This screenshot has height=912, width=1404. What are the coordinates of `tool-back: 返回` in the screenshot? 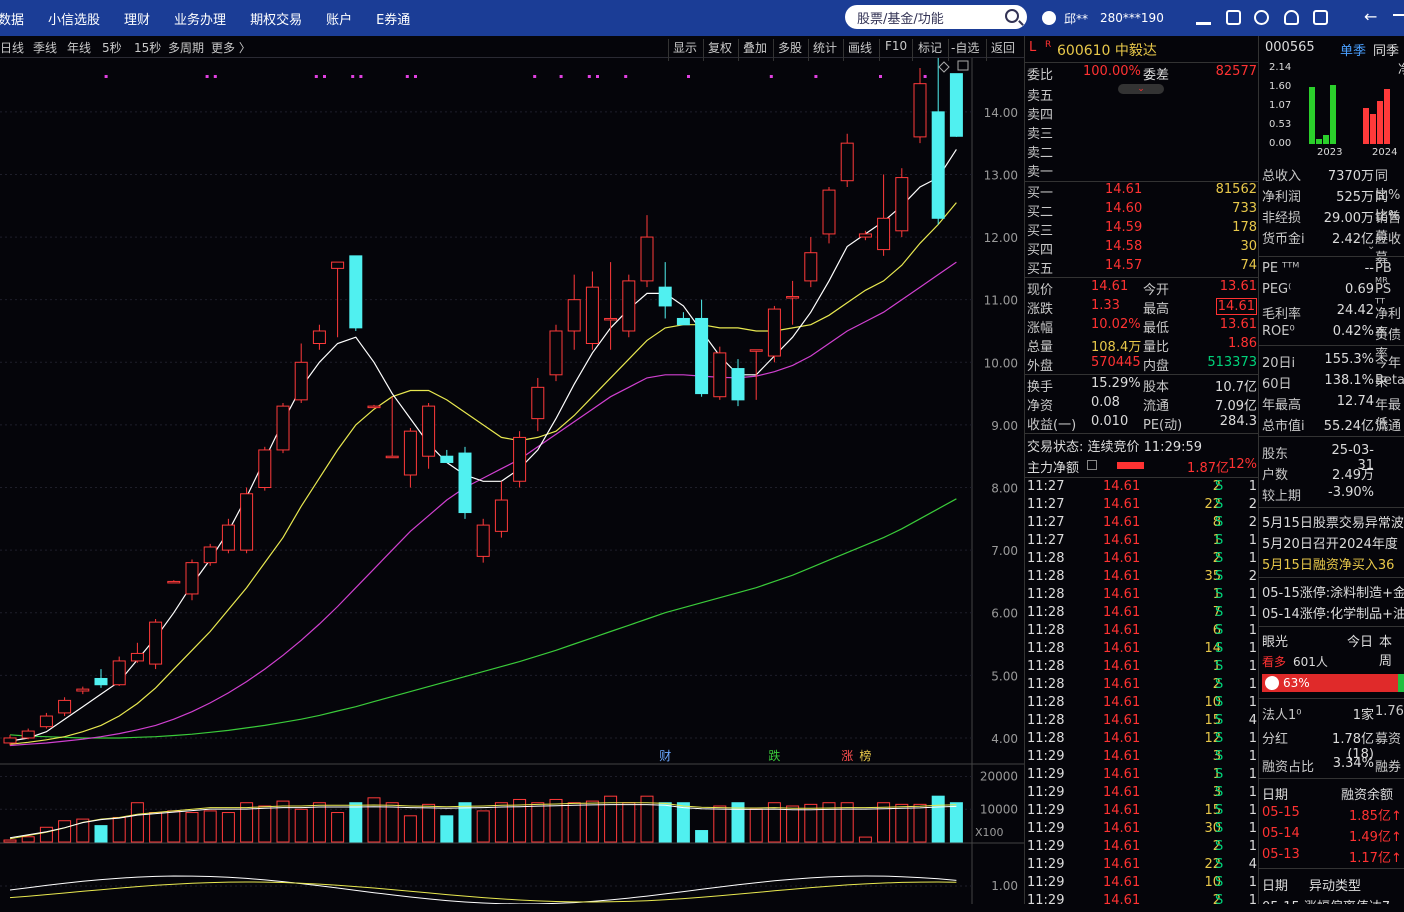 It's located at (1003, 48).